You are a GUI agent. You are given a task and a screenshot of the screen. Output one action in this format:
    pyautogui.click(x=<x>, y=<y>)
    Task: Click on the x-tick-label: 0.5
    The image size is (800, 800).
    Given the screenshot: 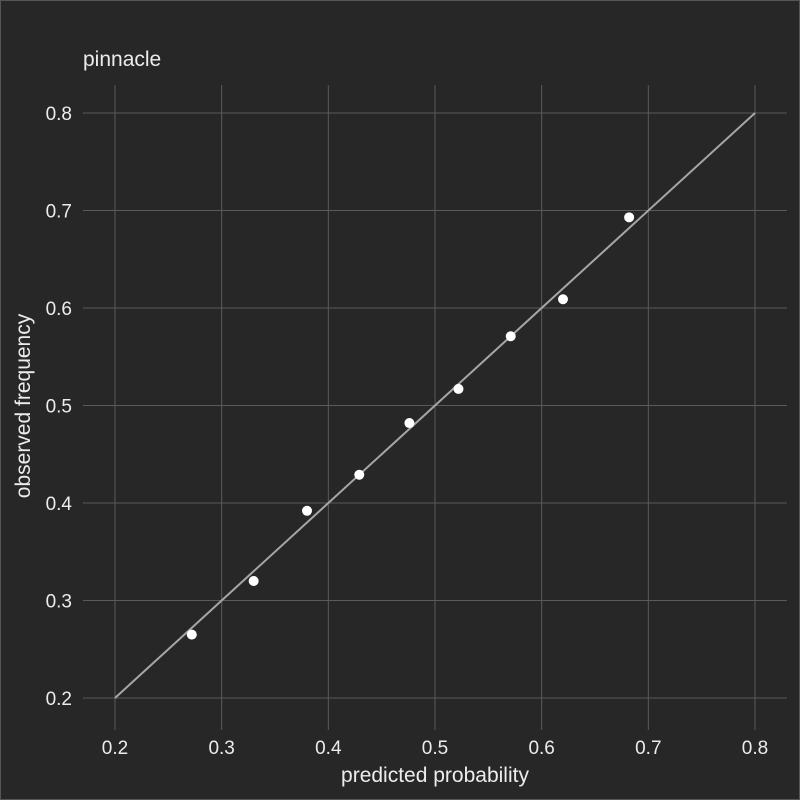 What is the action you would take?
    pyautogui.click(x=435, y=748)
    